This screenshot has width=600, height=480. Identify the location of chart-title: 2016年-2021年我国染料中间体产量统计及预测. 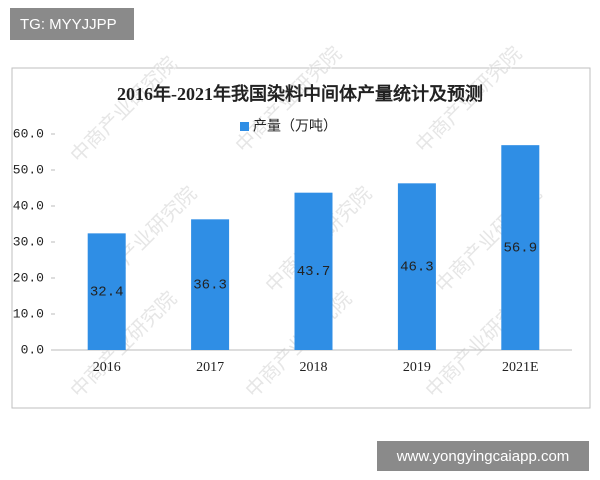
(300, 93).